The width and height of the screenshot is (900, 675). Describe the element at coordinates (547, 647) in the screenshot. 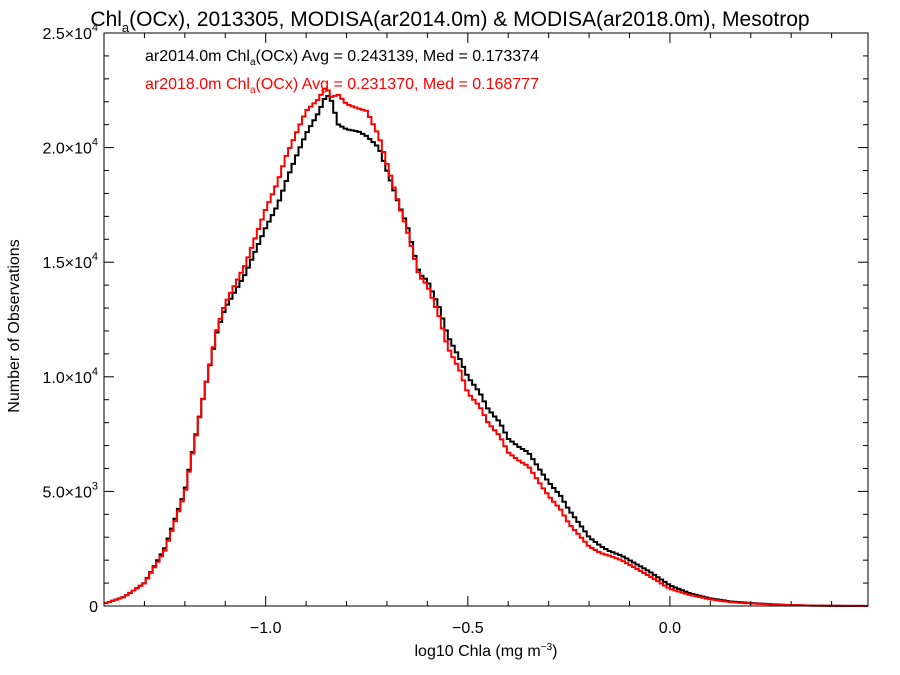

I see `x-axis-label-superscript: −3` at that location.